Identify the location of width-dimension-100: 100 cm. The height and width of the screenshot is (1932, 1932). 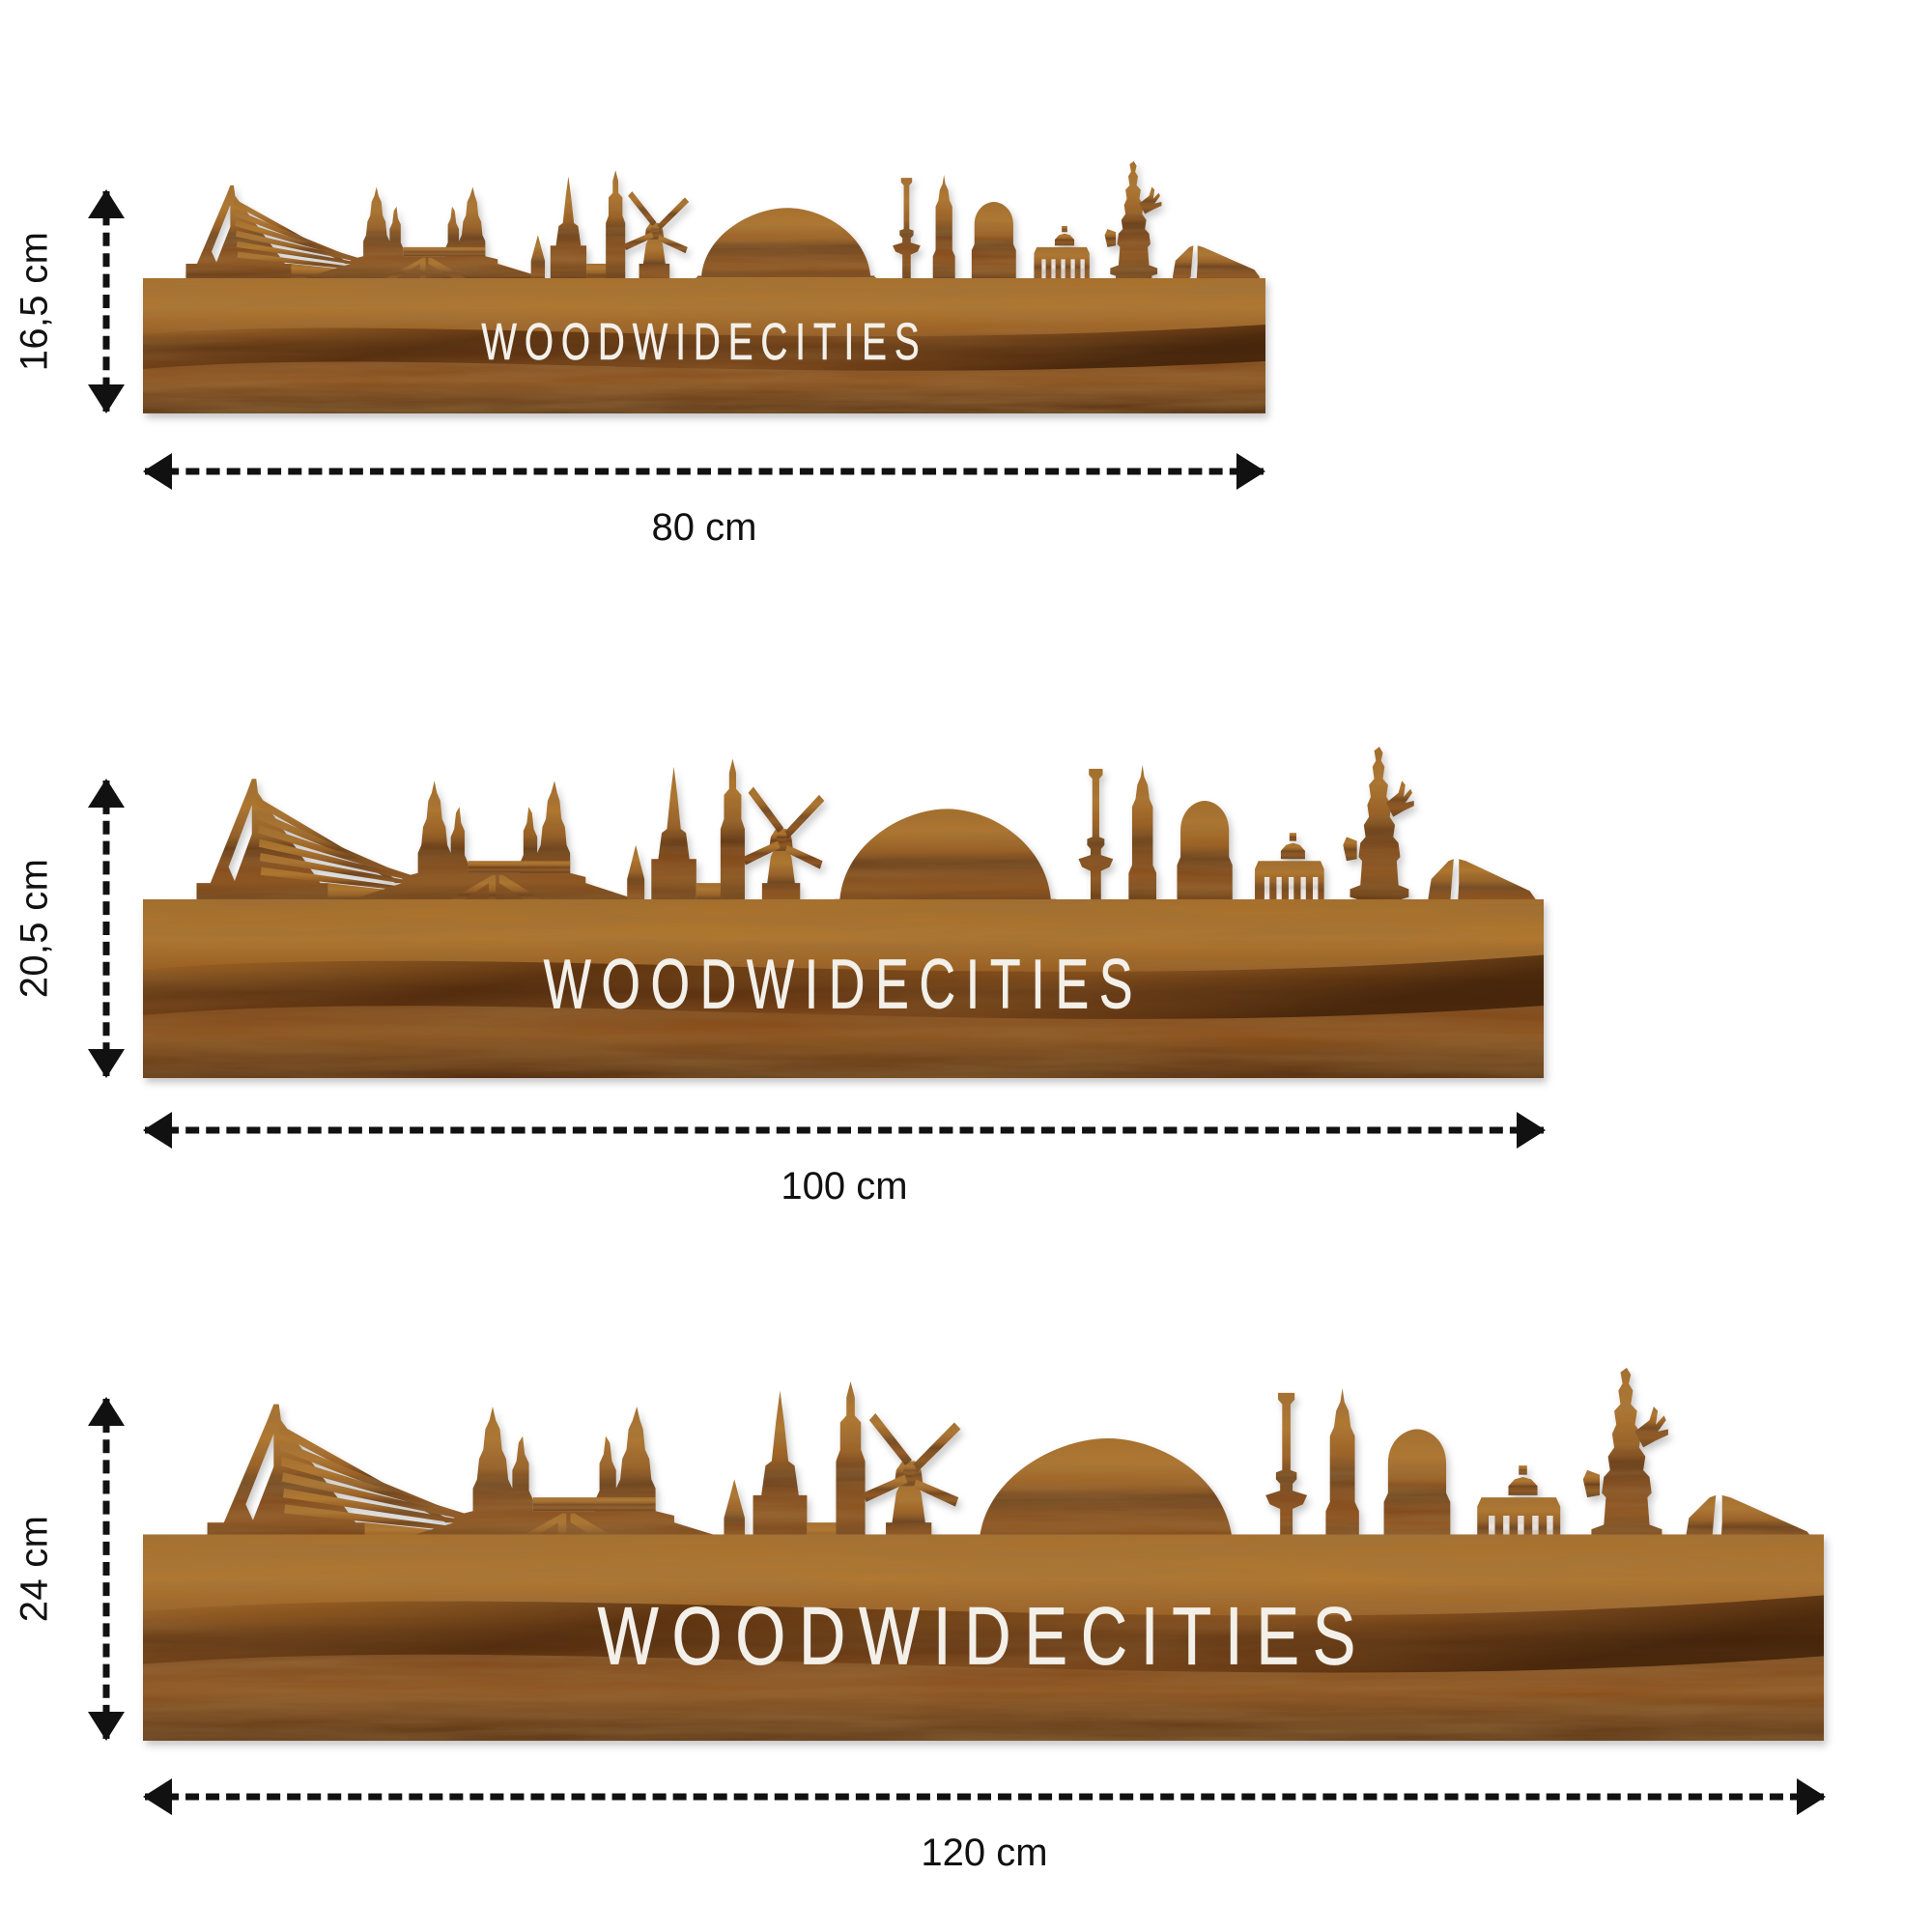
(844, 1158).